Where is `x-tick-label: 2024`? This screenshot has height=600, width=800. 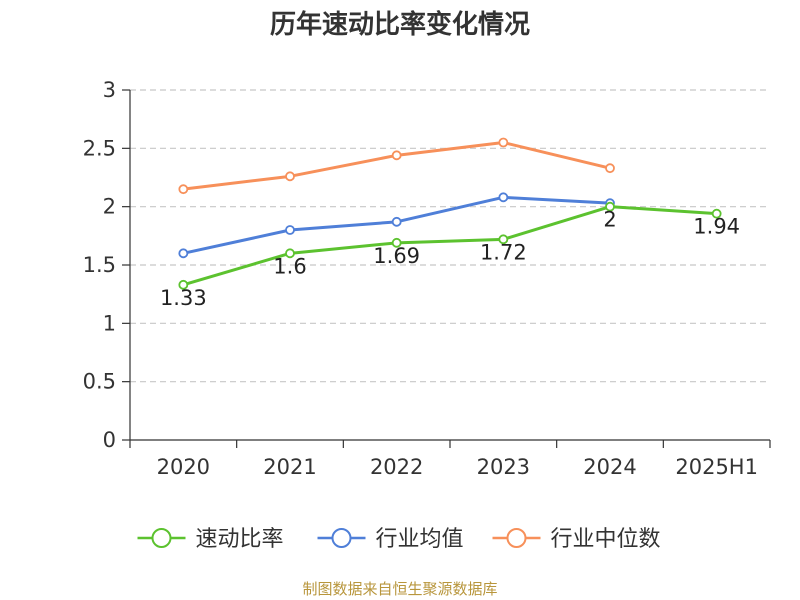 x-tick-label: 2024 is located at coordinates (609, 467).